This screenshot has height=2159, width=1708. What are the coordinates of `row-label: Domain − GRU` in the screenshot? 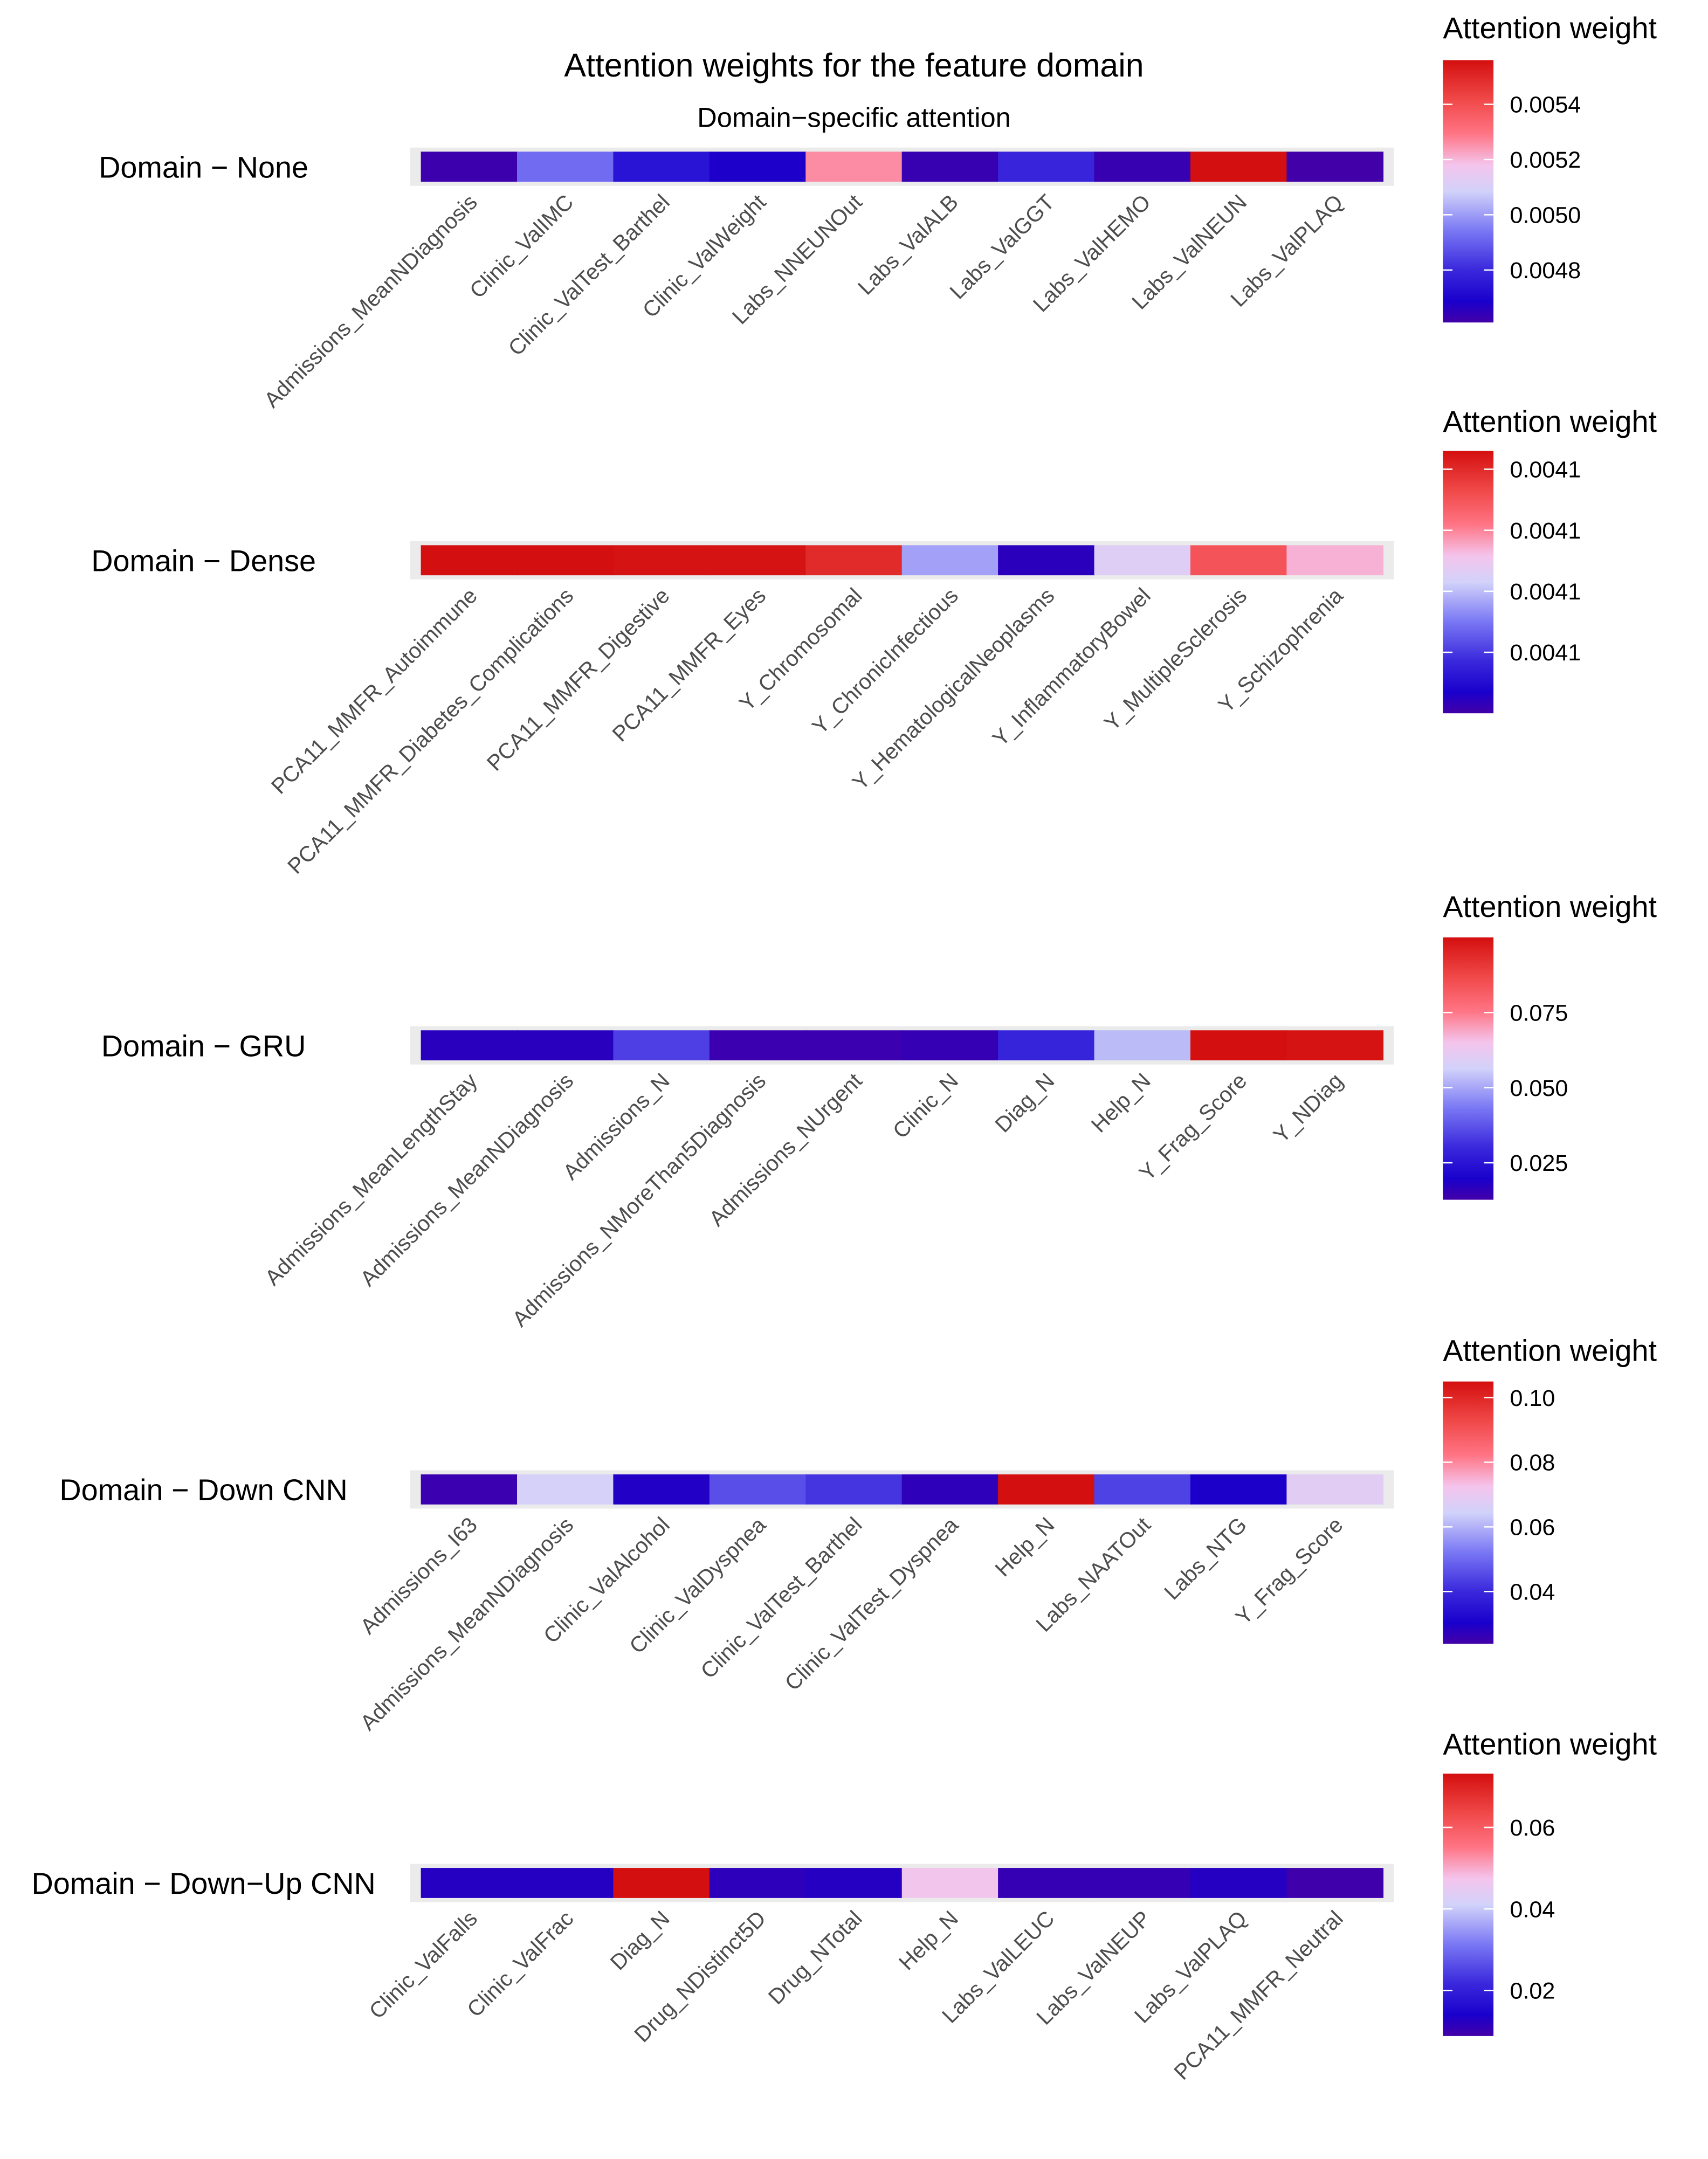 It's located at (204, 1046).